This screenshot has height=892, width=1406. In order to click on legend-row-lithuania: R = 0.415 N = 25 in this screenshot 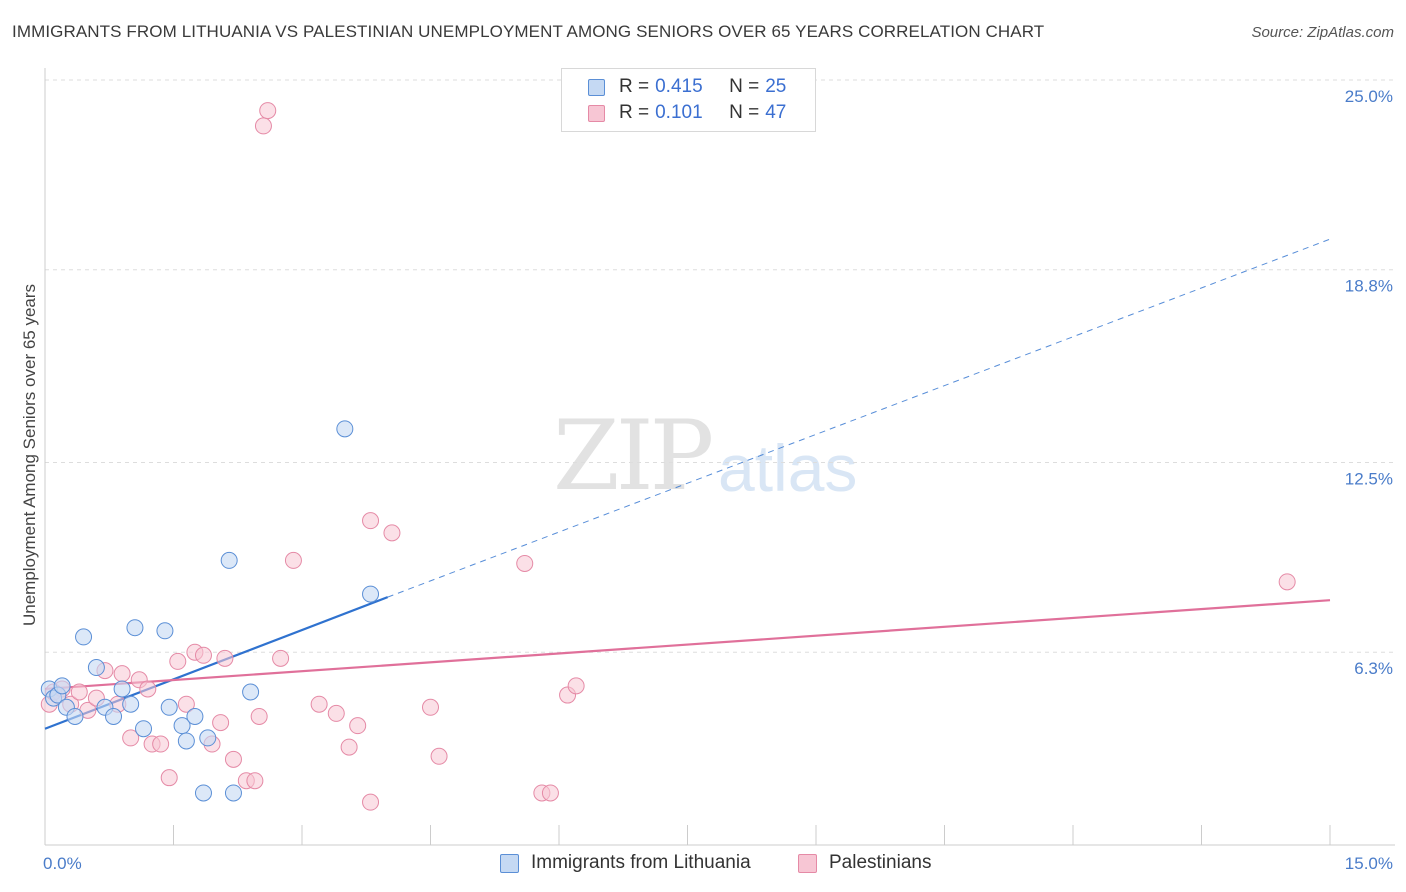, I will do `click(687, 87)`.